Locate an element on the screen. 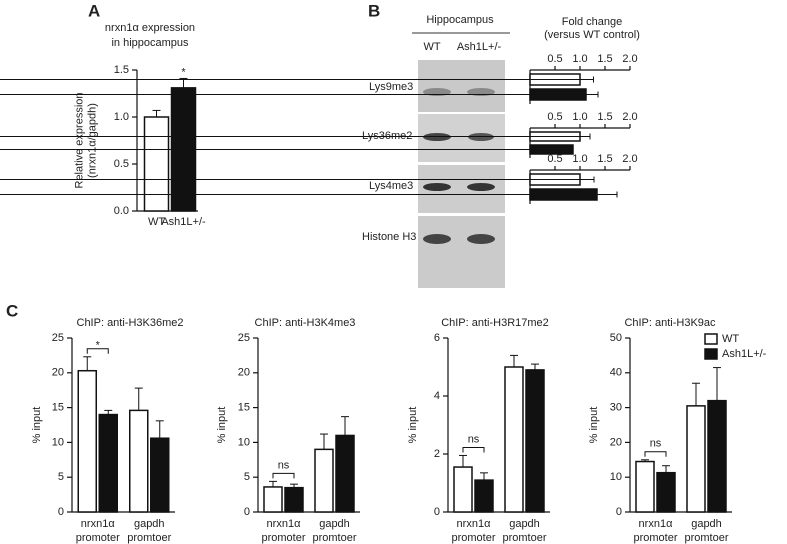  chart-title: nrxn1α expression is located at coordinates (150, 28).